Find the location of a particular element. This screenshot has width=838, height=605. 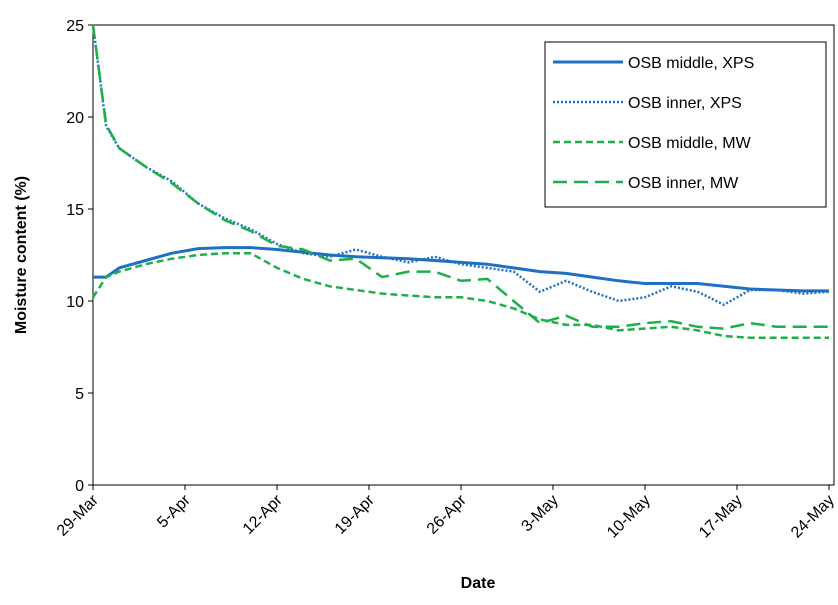

legend-label: OSB middle, XPS is located at coordinates (691, 63).